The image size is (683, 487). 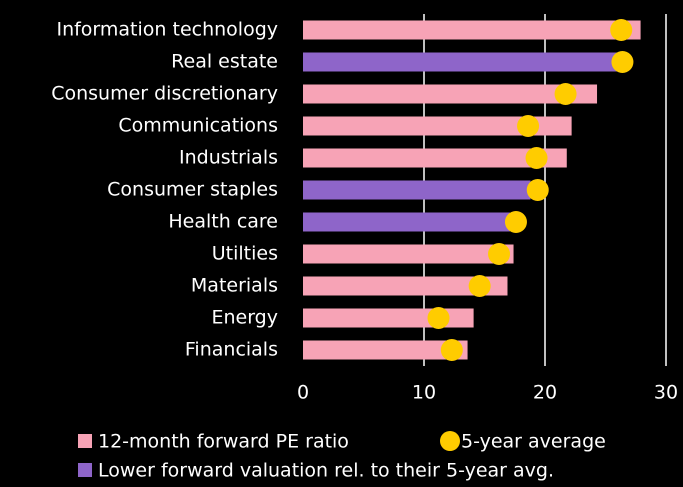 I want to click on category-label: Financials, so click(x=231, y=350).